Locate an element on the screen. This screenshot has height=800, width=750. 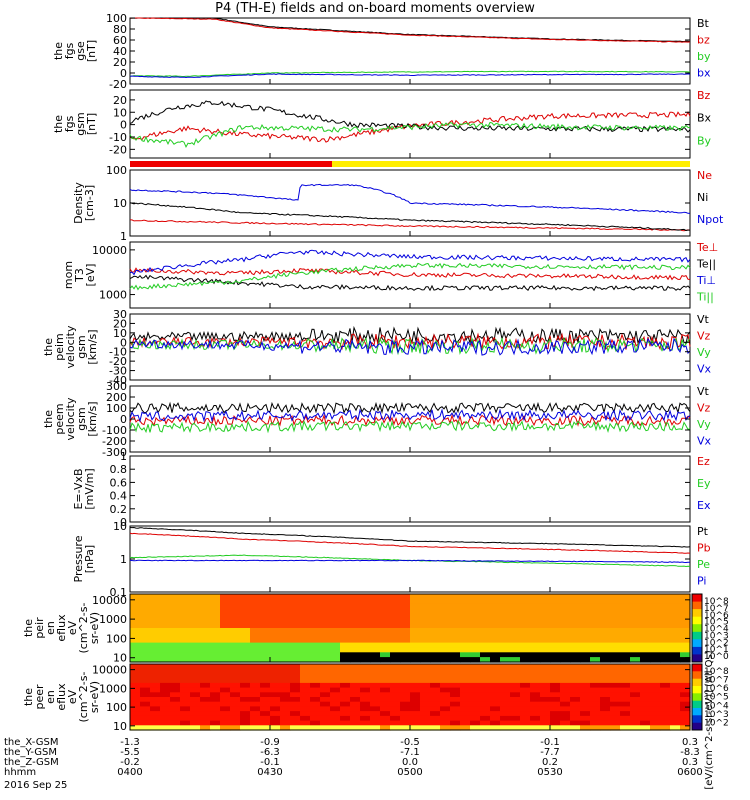
y-tick-label: 1 is located at coordinates (123, 456).